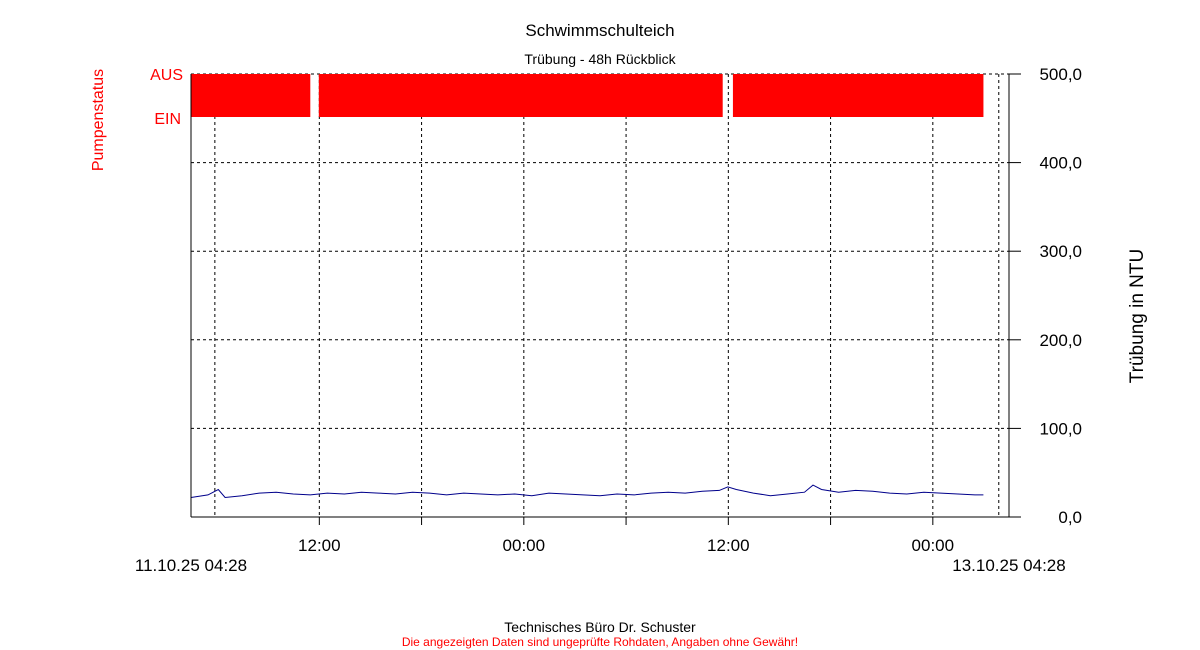  I want to click on y-tick-label: 100,0, so click(1060, 428).